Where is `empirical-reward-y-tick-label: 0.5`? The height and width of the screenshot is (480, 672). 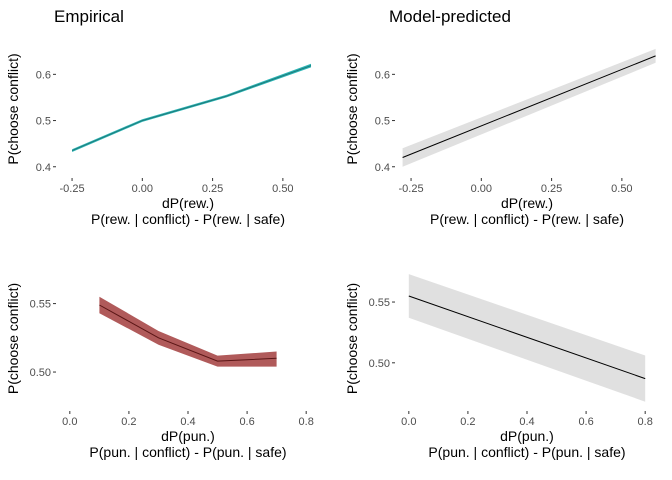
empirical-reward-y-tick-label: 0.5 is located at coordinates (43, 122).